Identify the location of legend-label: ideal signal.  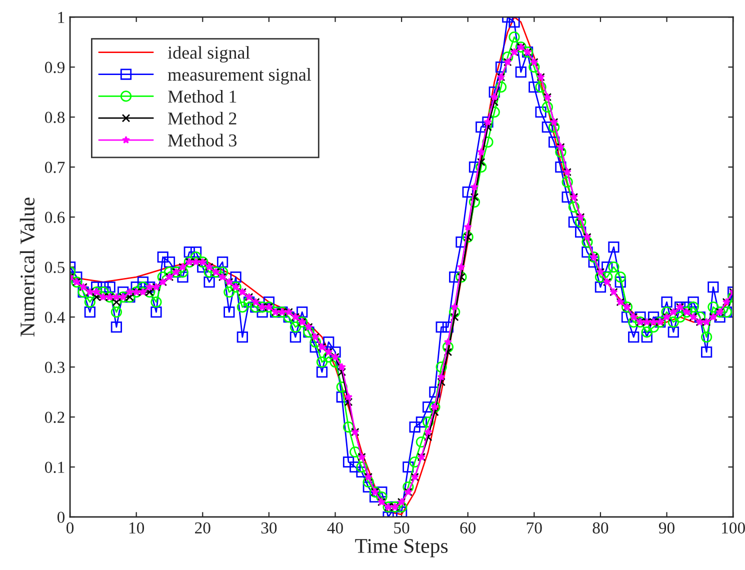
(209, 54).